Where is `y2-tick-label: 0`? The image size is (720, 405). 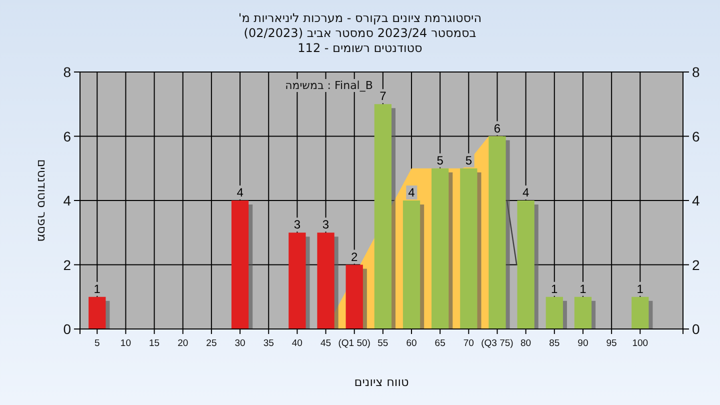
y2-tick-label: 0 is located at coordinates (696, 329).